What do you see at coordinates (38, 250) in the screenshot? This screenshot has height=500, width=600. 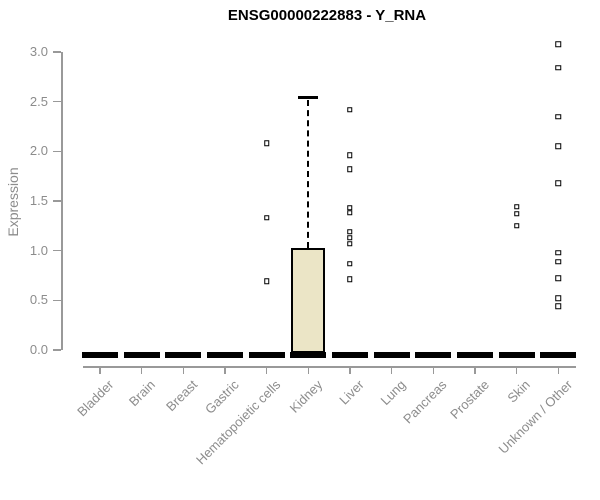 I see `y-tick-label: 1.0` at bounding box center [38, 250].